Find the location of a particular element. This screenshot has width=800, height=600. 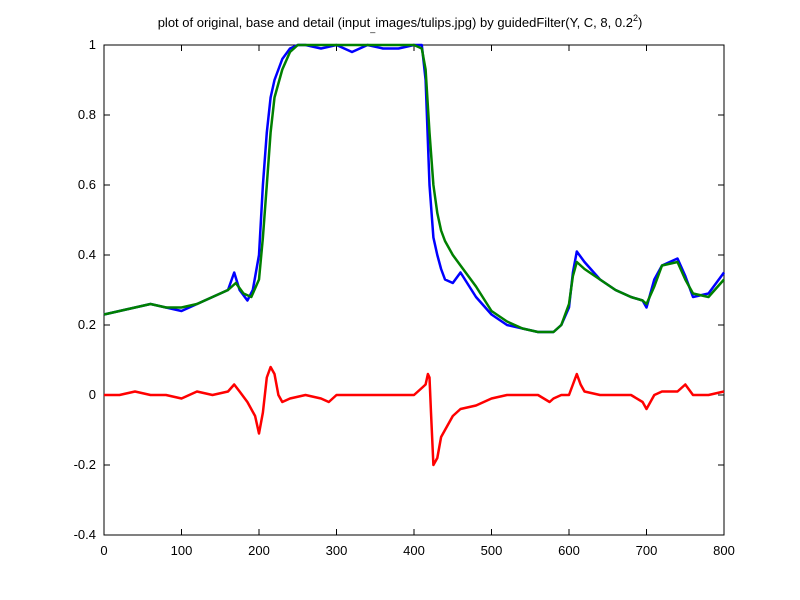

x-tick-label: 500 is located at coordinates (492, 550).